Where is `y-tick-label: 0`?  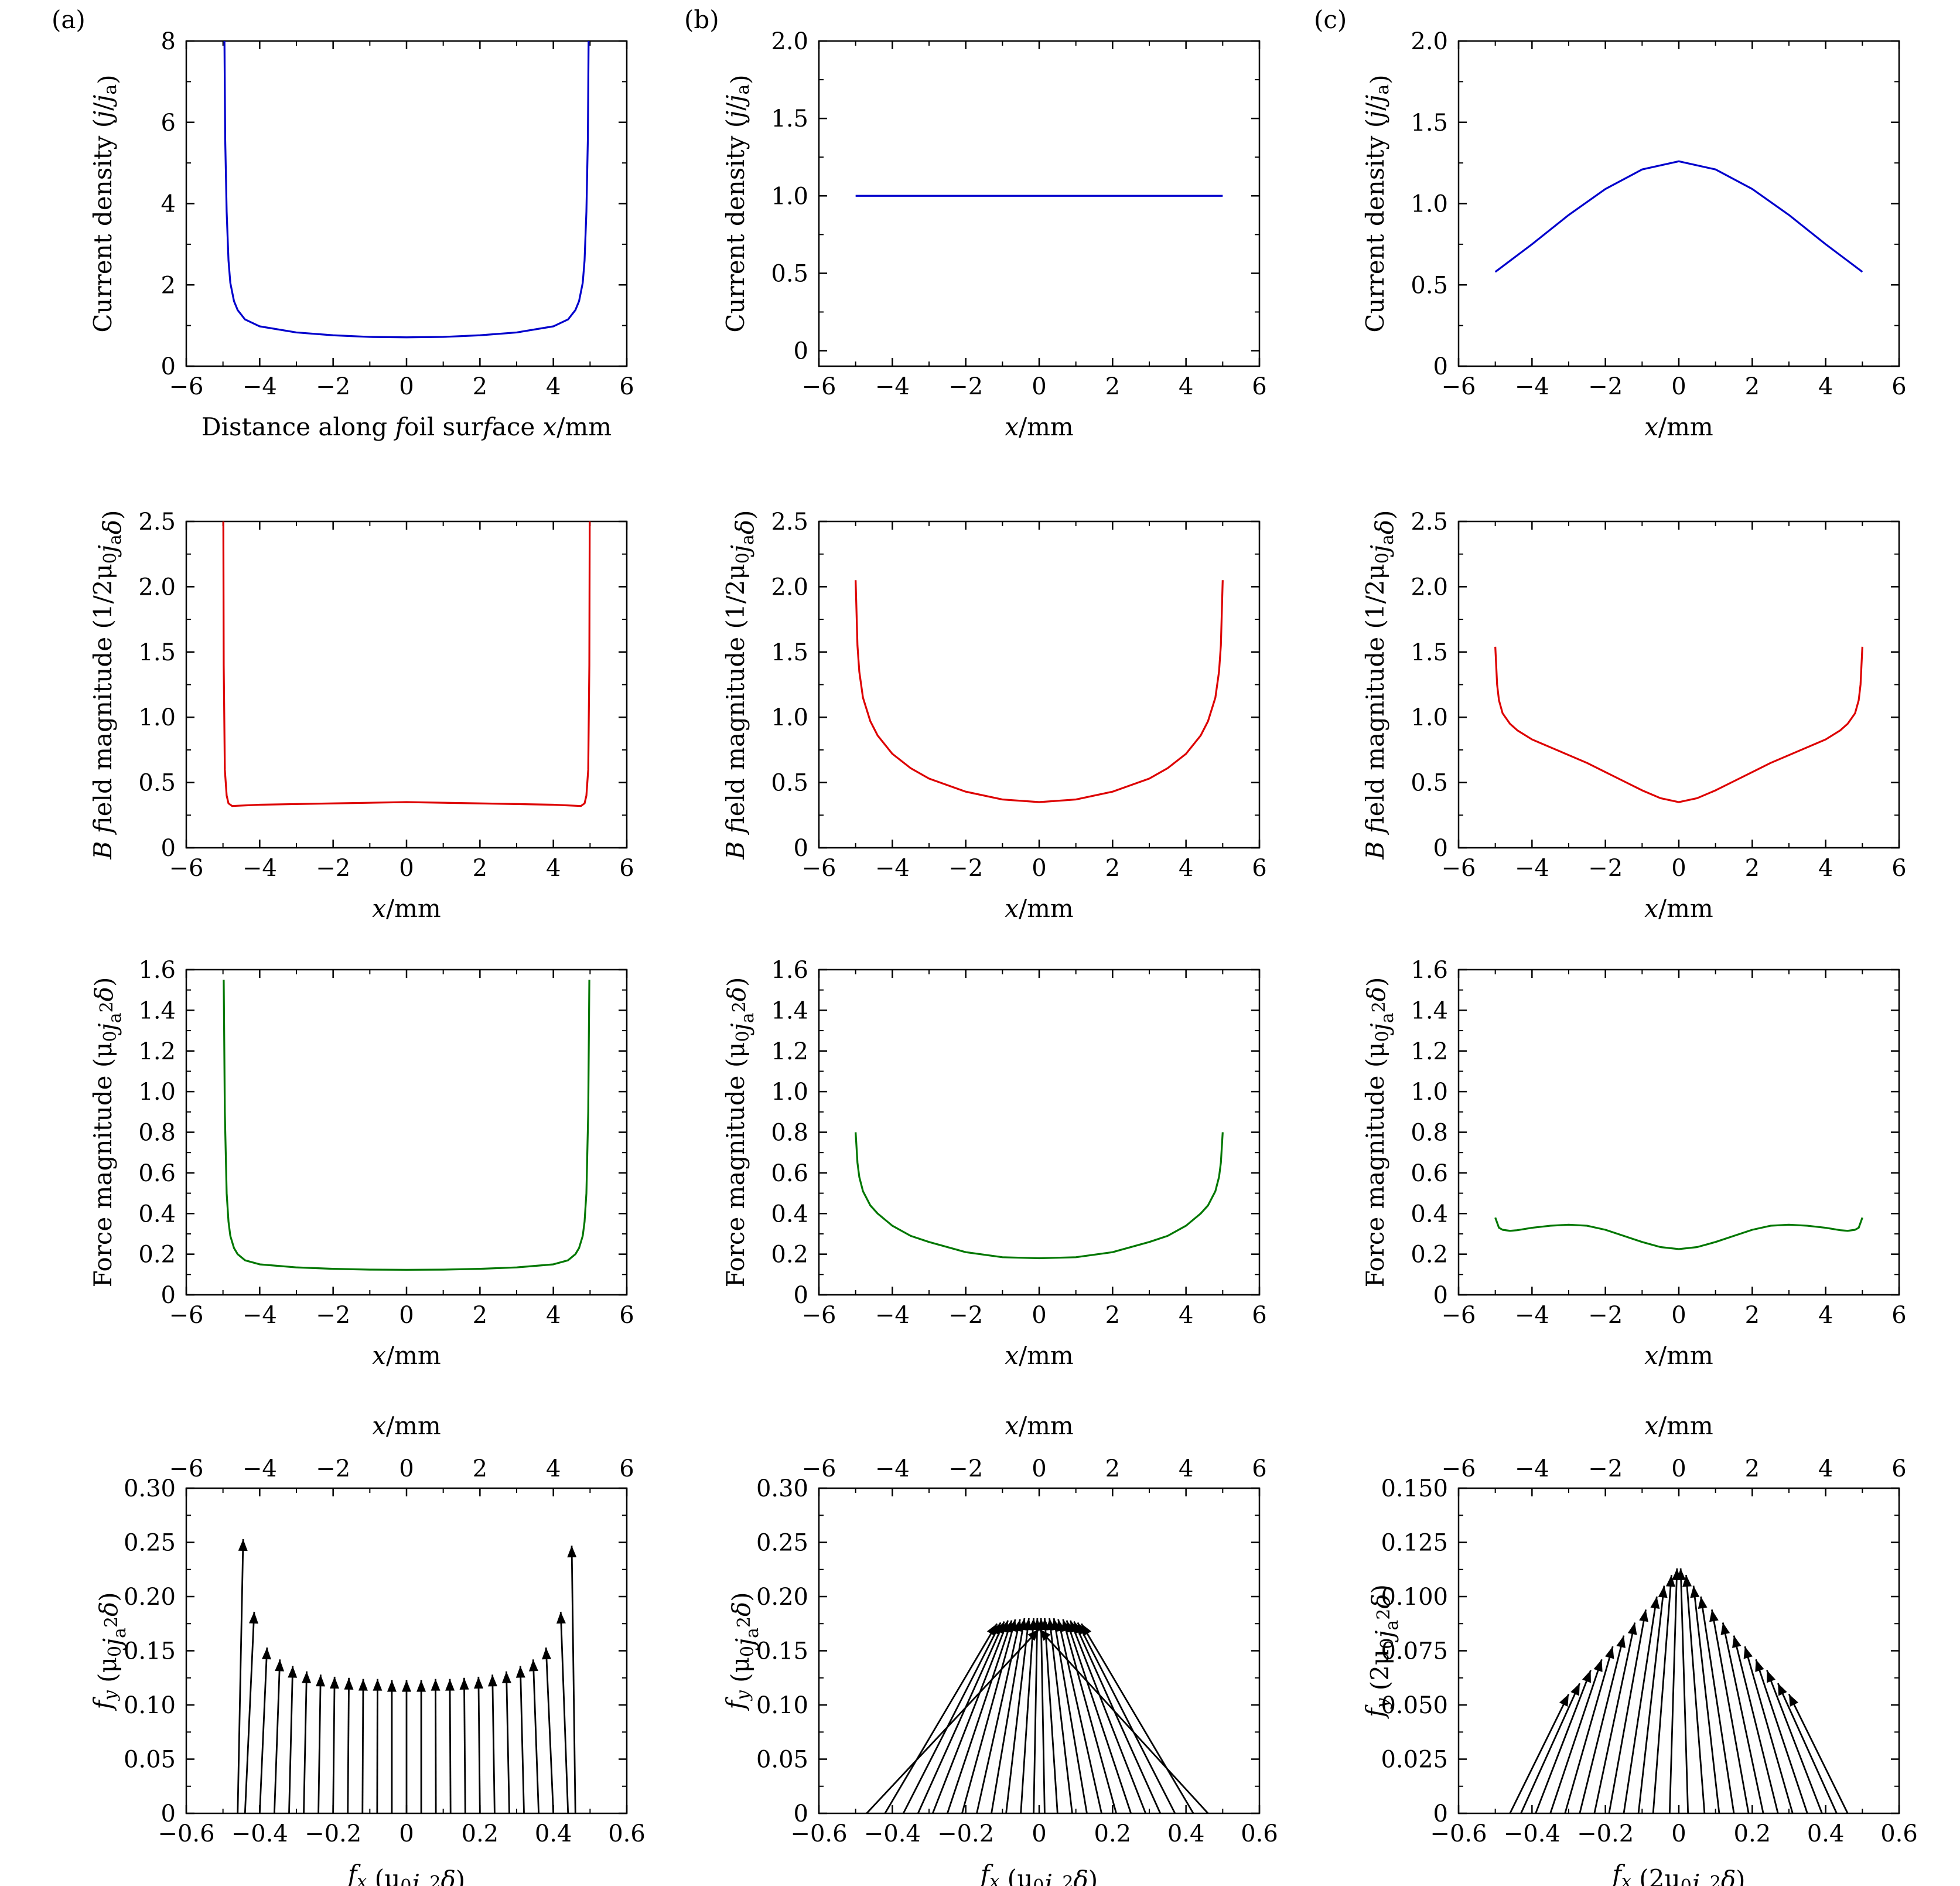
y-tick-label: 0 is located at coordinates (168, 1295).